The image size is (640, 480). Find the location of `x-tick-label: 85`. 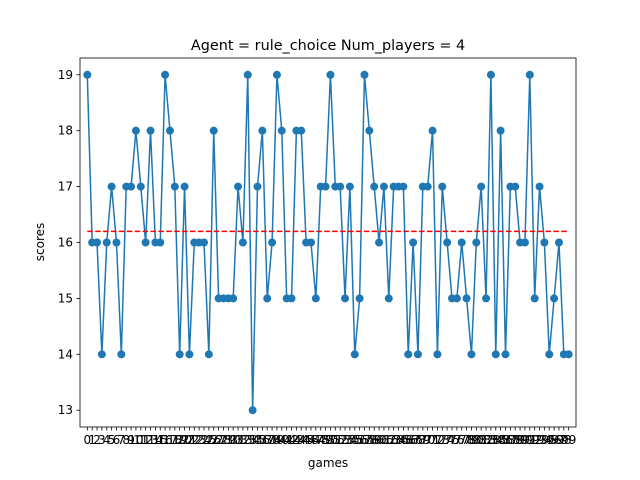

x-tick-label: 85 is located at coordinates (500, 440).